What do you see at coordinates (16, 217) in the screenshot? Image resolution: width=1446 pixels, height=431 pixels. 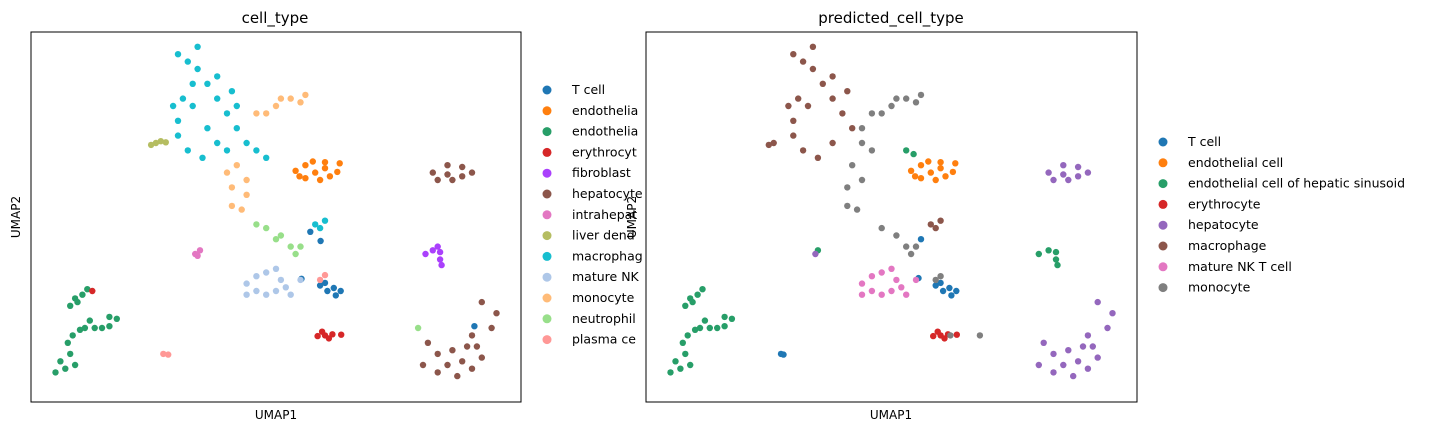 I see `y-axis-label: UMAP2` at bounding box center [16, 217].